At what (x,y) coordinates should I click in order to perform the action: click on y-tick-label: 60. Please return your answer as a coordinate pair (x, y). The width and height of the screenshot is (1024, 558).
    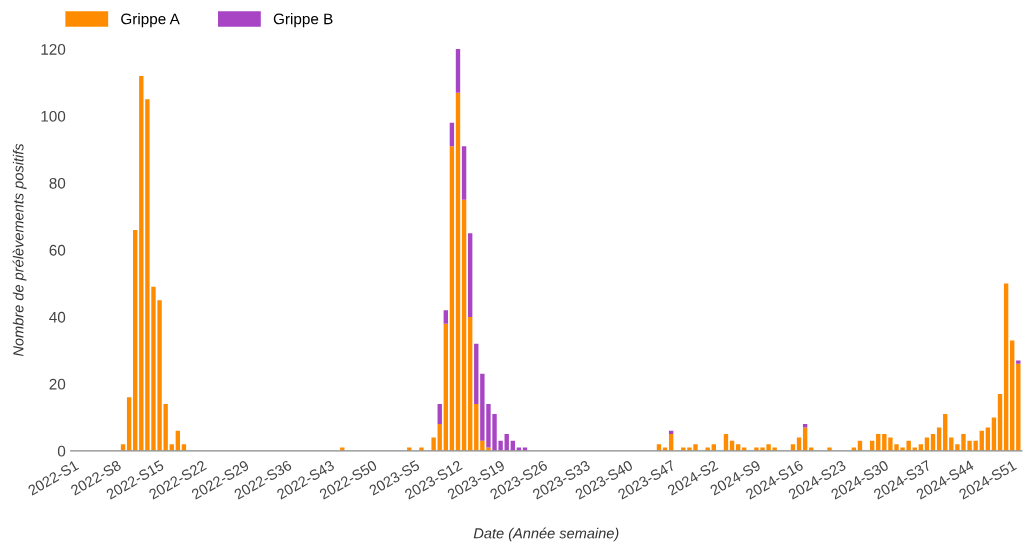
    Looking at the image, I should click on (57, 250).